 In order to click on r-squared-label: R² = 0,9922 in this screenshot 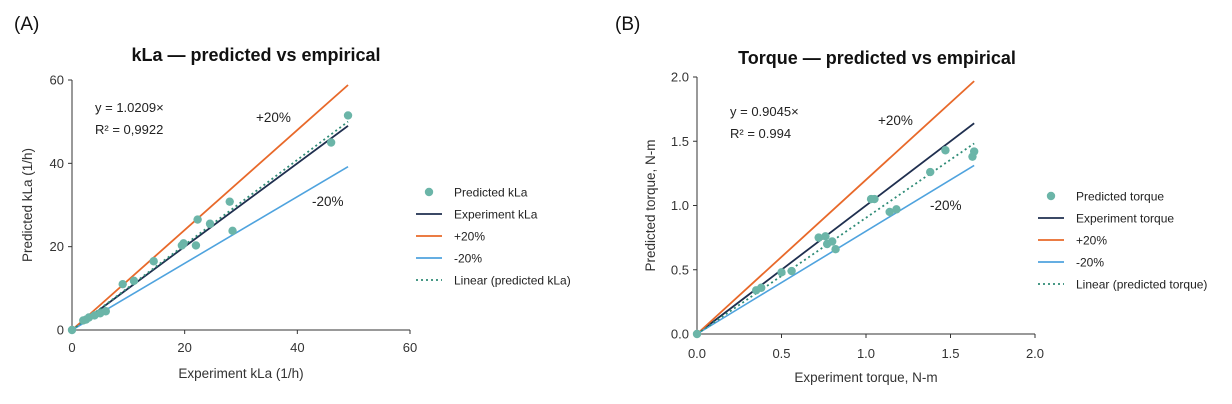, I will do `click(129, 129)`.